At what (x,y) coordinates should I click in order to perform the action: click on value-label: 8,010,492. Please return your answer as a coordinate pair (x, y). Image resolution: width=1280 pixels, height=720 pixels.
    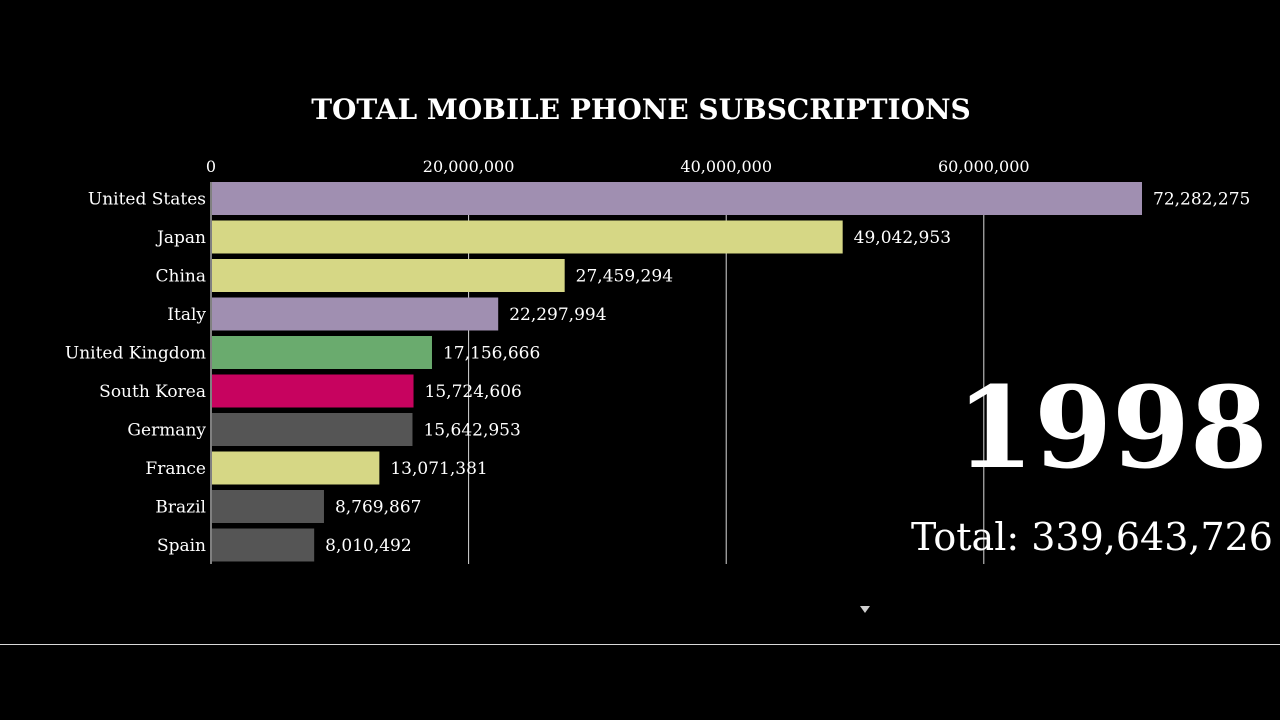
    Looking at the image, I should click on (368, 546).